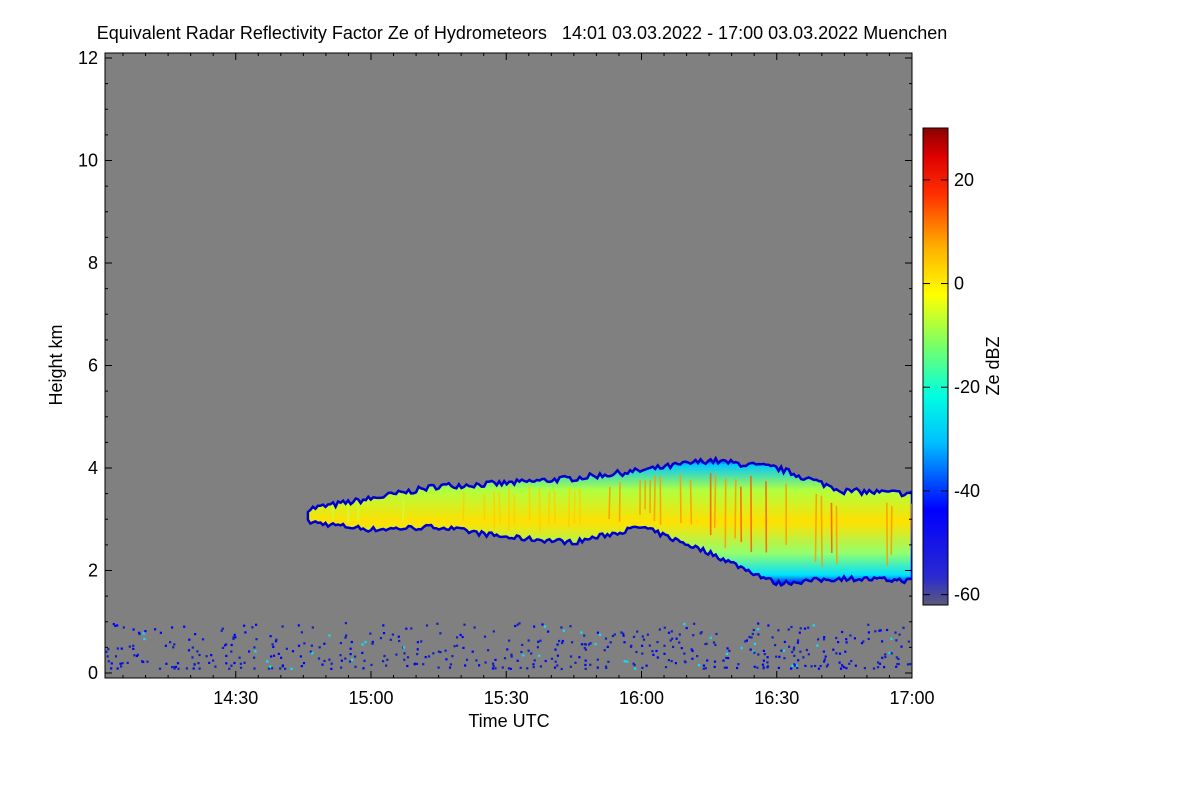 Image resolution: width=1200 pixels, height=800 pixels. Describe the element at coordinates (93, 468) in the screenshot. I see `y-tick-label: 4` at that location.